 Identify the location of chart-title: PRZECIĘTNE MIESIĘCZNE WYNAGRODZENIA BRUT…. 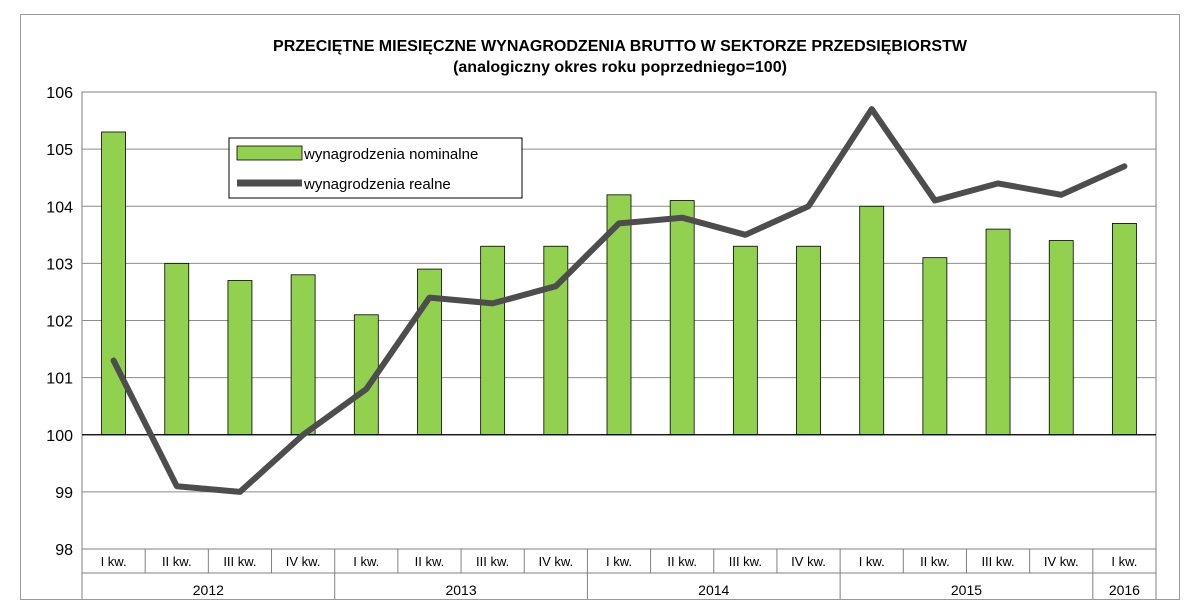
(620, 46).